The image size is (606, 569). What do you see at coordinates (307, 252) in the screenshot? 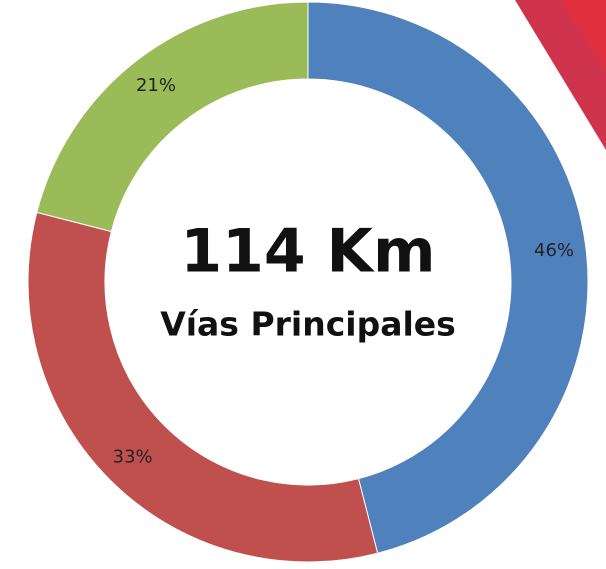
I see `center-title: 114 Km` at bounding box center [307, 252].